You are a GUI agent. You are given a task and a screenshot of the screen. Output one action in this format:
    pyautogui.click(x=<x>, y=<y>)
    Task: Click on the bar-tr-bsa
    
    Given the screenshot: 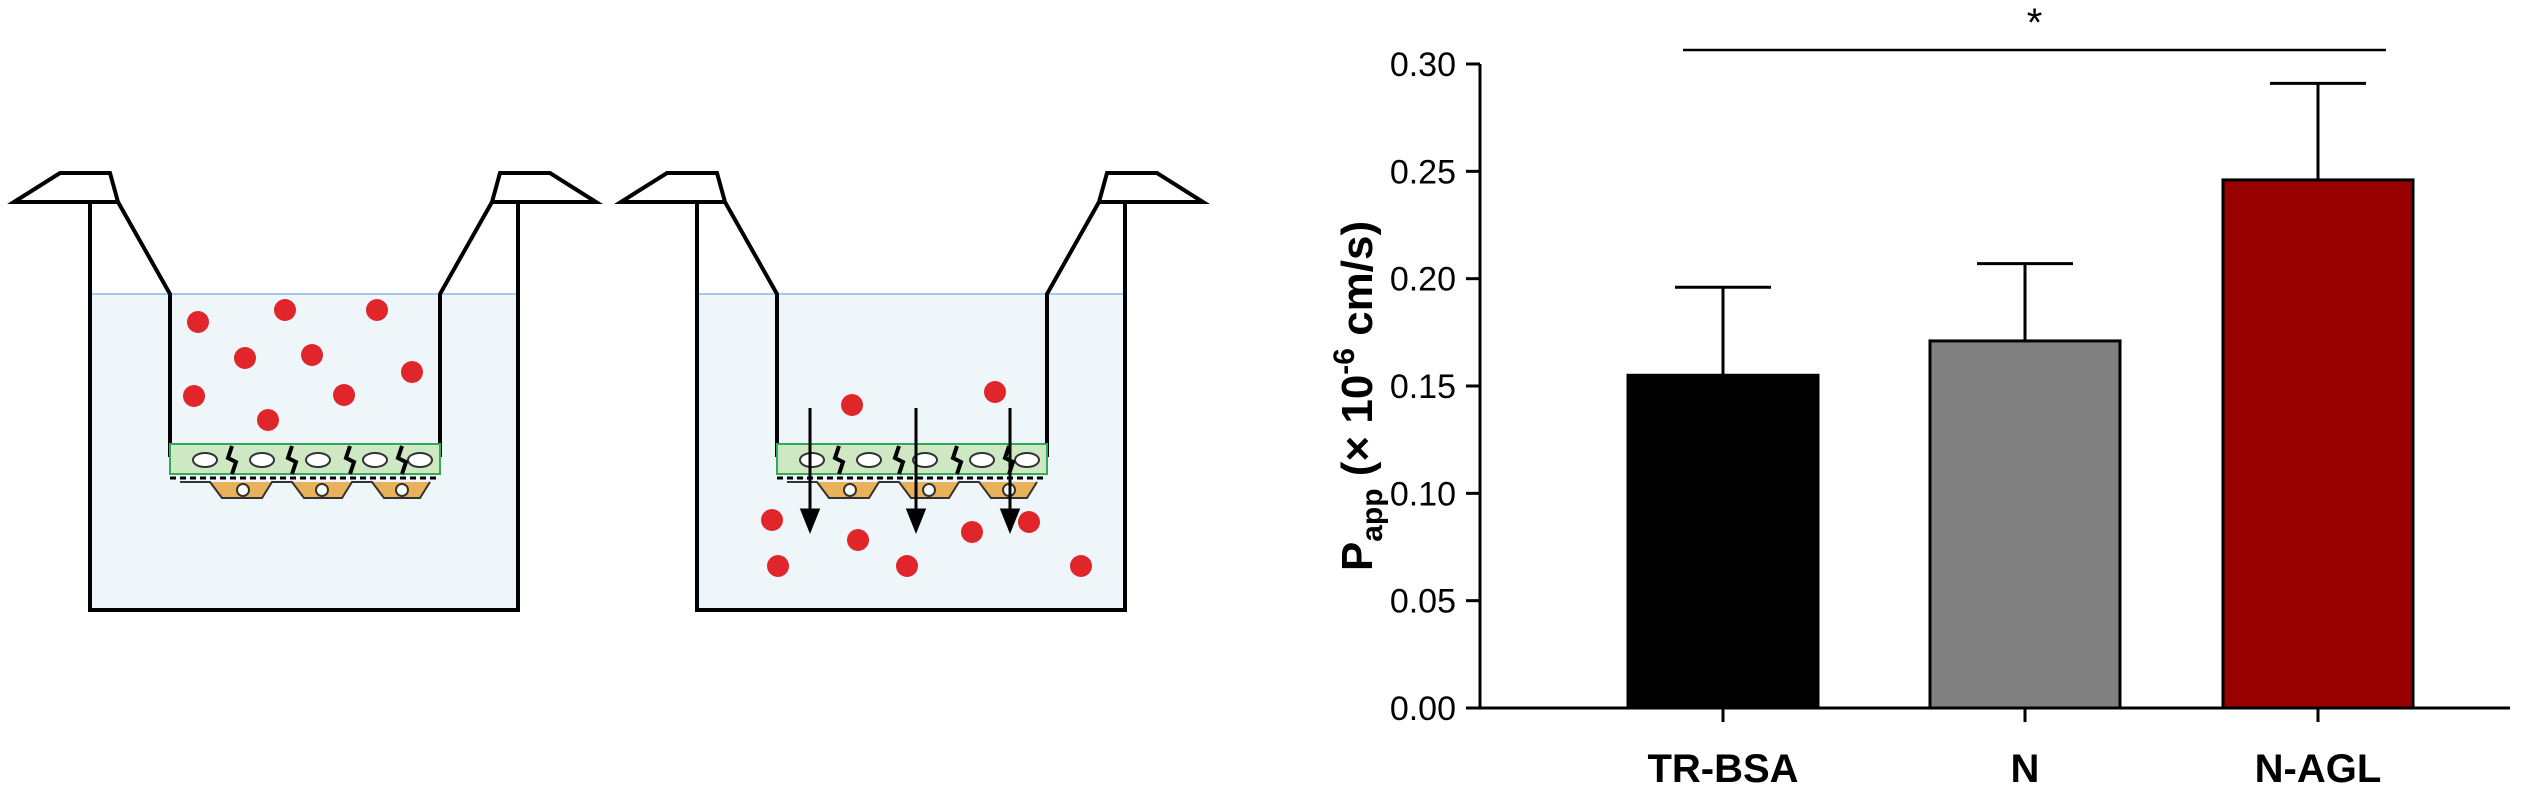 What is the action you would take?
    pyautogui.click(x=1723, y=541)
    